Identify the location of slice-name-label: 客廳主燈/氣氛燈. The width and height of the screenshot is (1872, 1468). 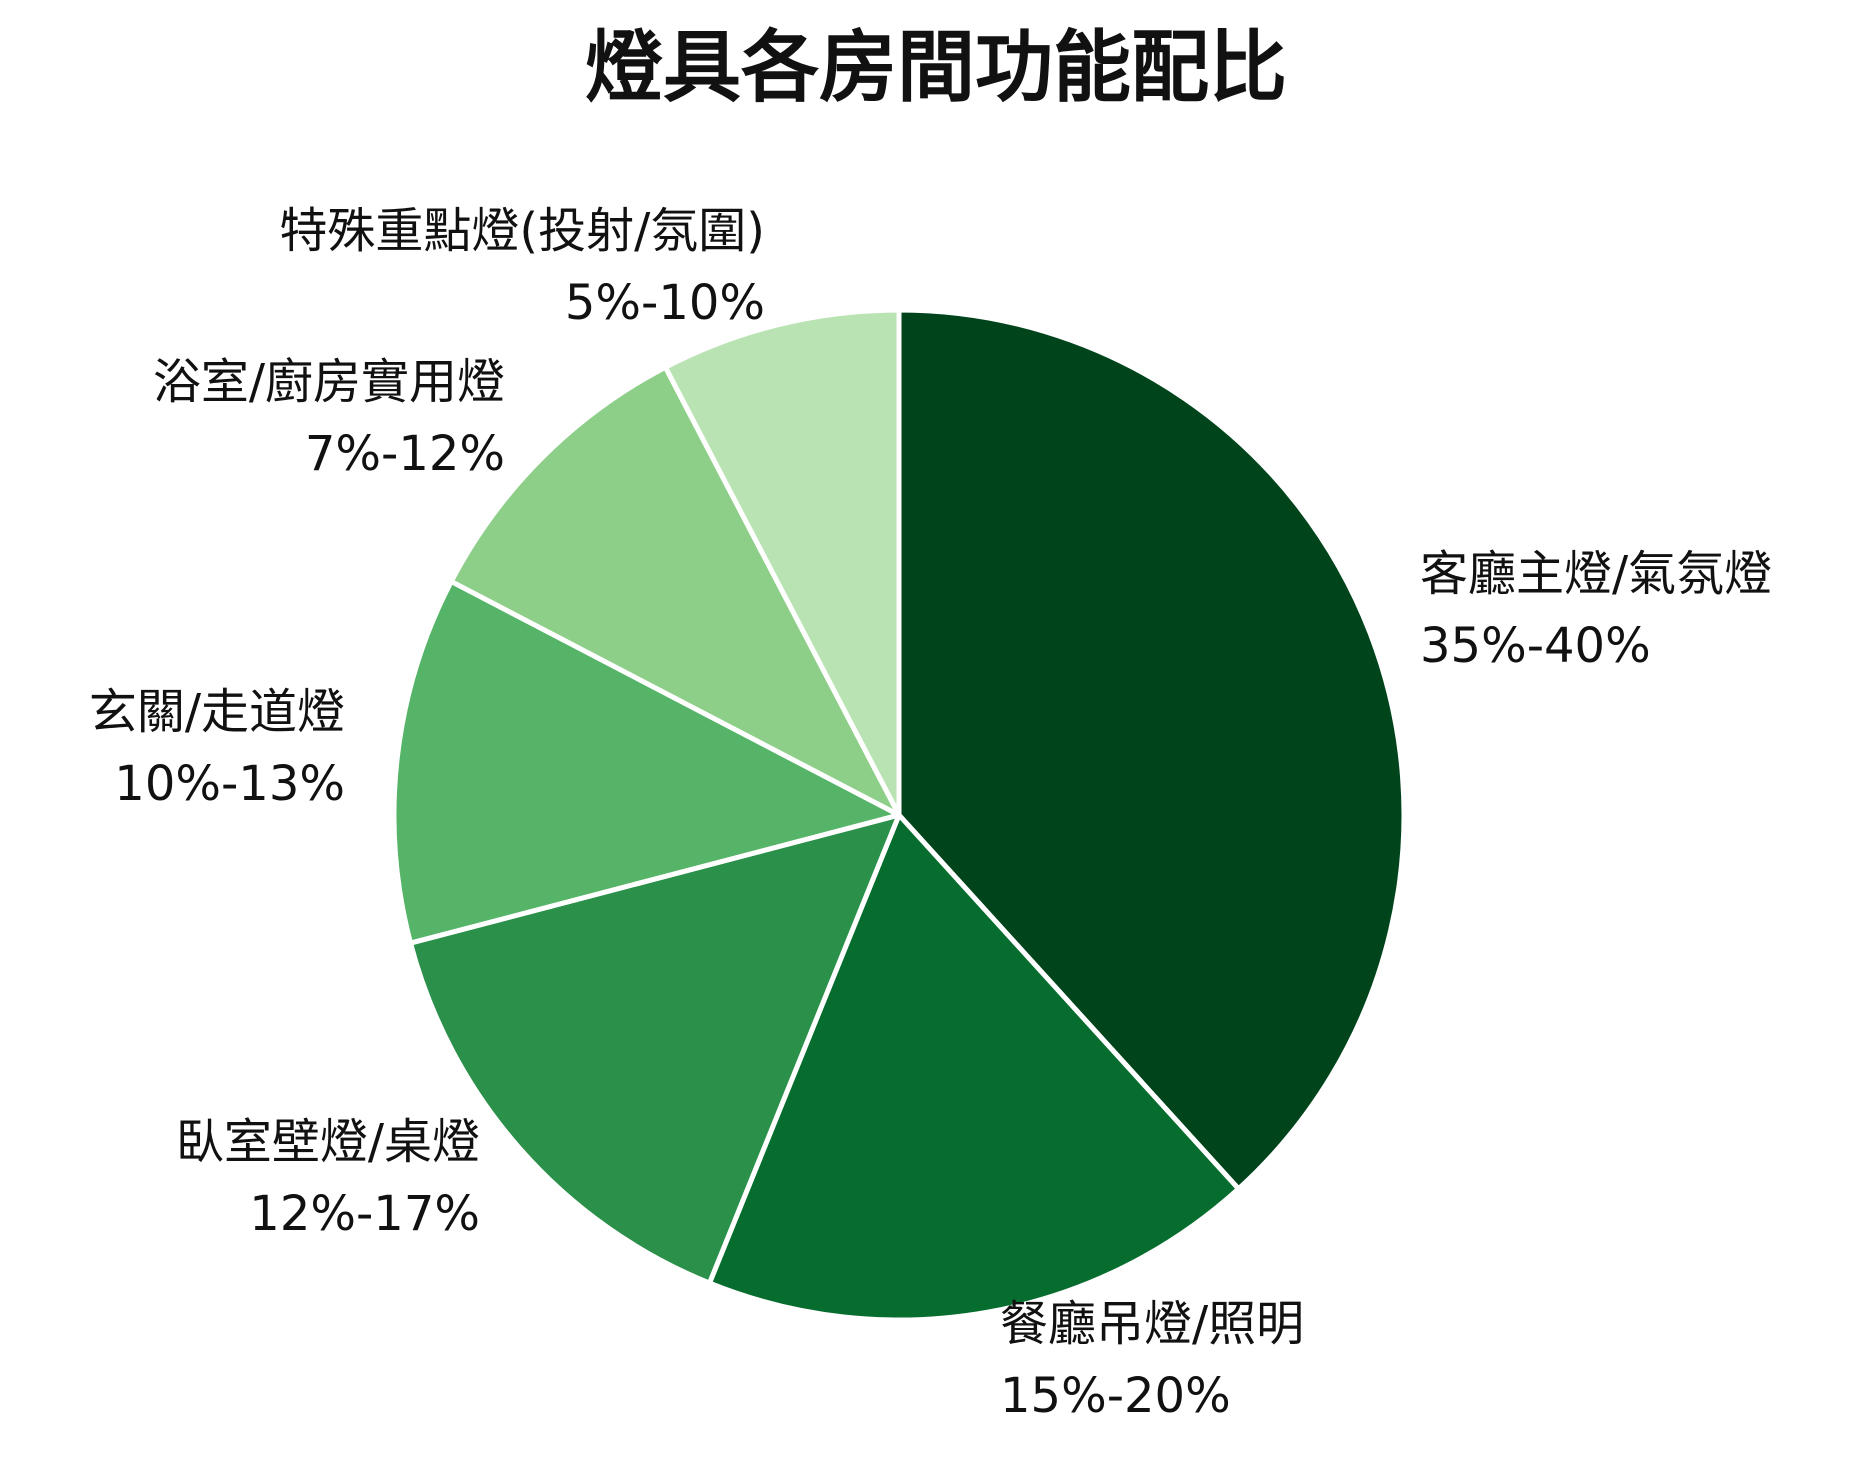
(1596, 574).